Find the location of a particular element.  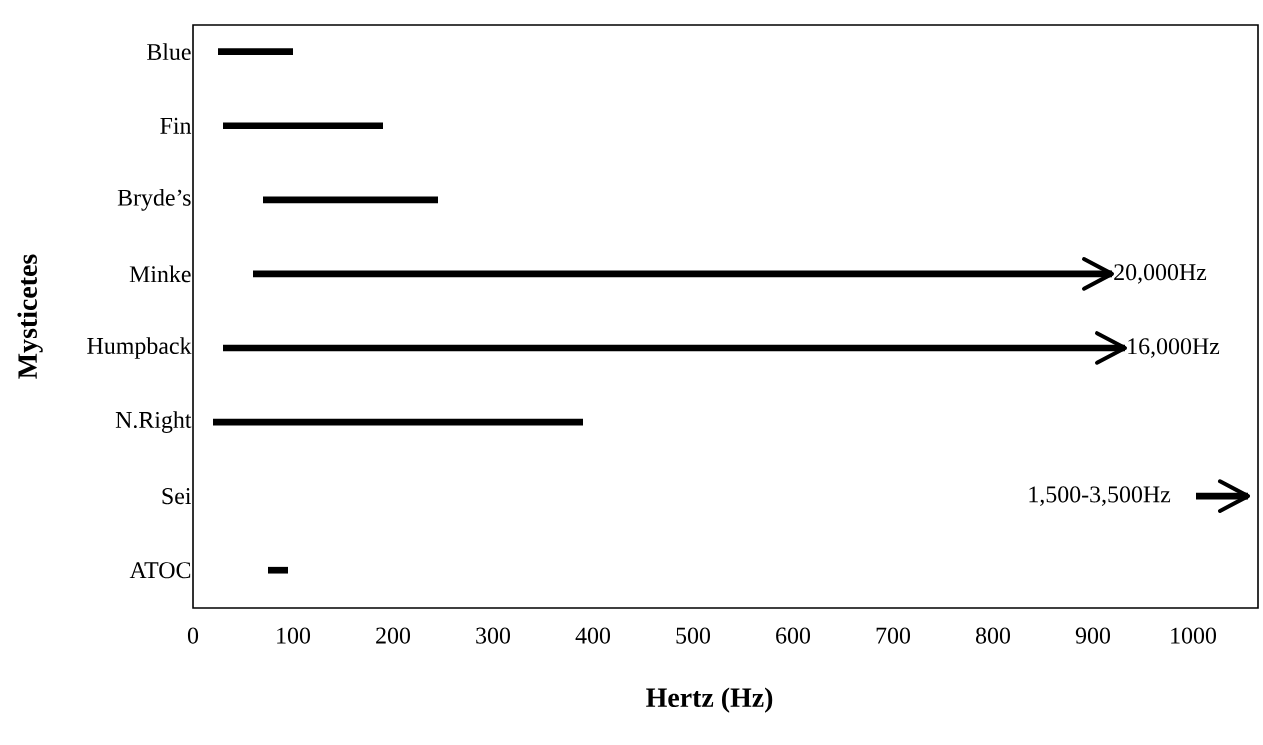

y-tick-label: Bryde’s is located at coordinates (154, 199).